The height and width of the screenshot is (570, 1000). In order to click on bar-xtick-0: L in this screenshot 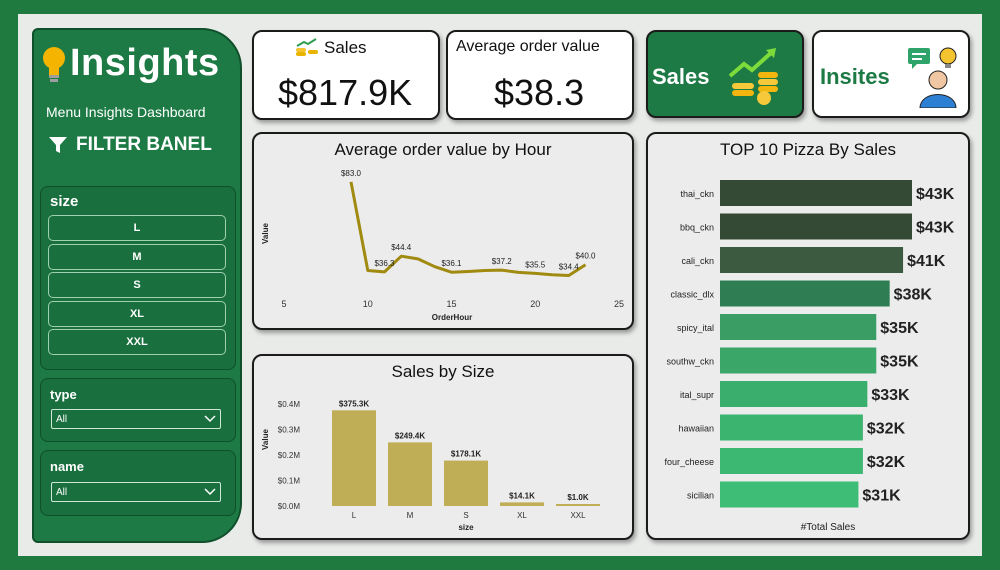, I will do `click(354, 515)`.